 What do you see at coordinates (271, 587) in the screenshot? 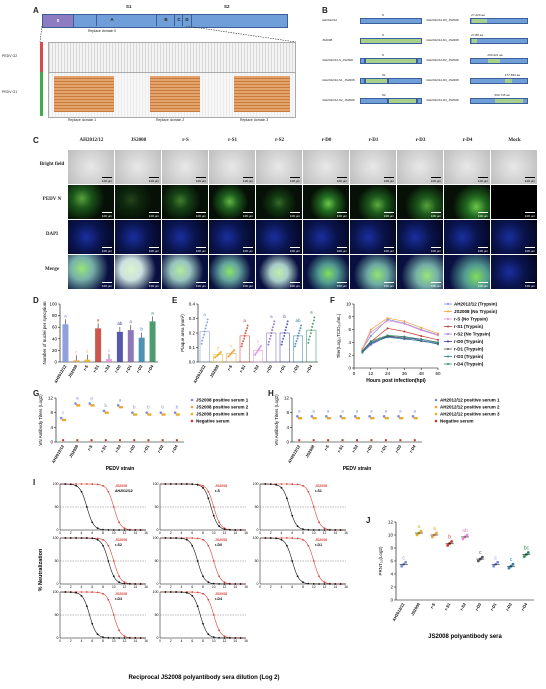
I see `x-tick-label: 2` at bounding box center [271, 587].